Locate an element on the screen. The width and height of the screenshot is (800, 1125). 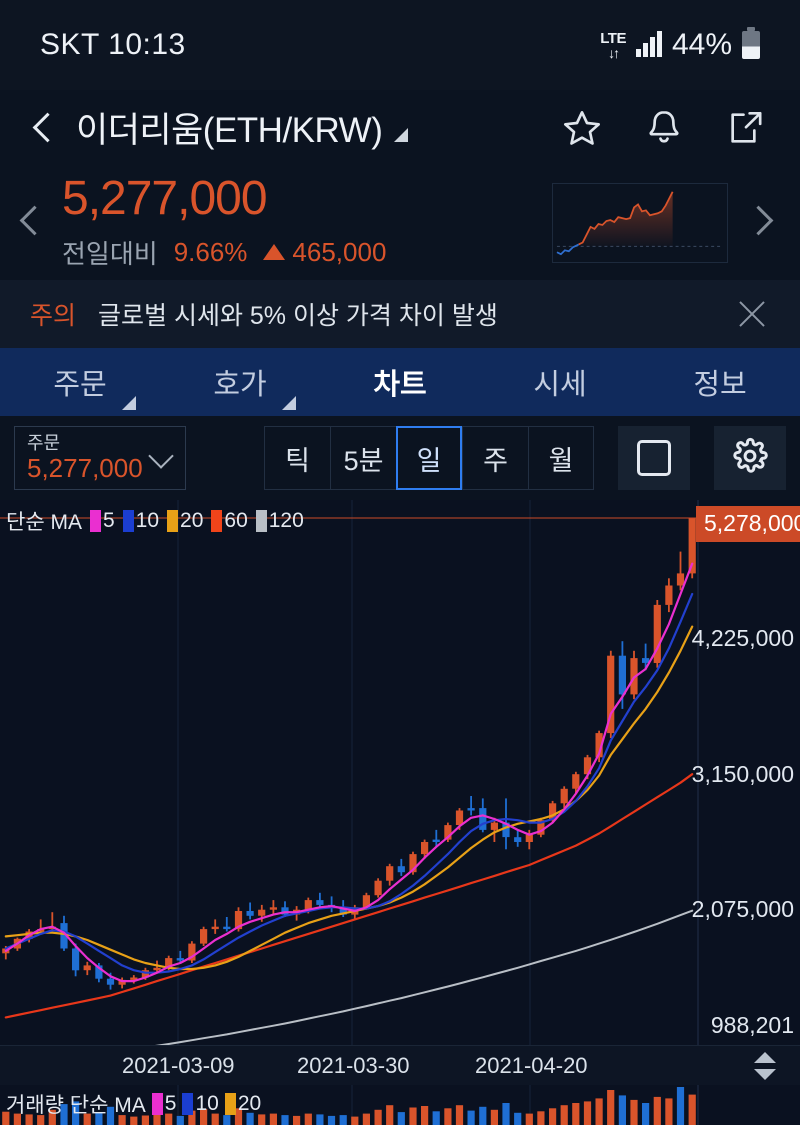
volume-plot is located at coordinates (400, 1105).